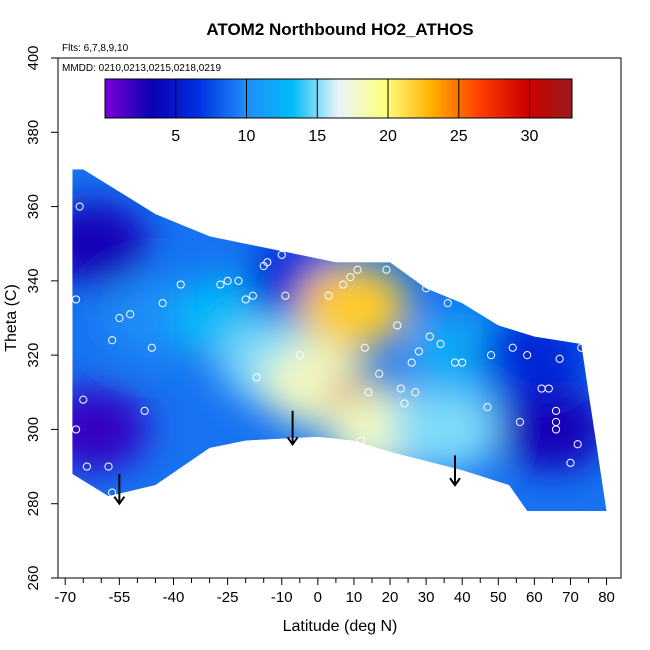 The width and height of the screenshot is (650, 650). What do you see at coordinates (339, 29) in the screenshot?
I see `chart-title: ATOM2 Northbound HO2_ATHOS` at bounding box center [339, 29].